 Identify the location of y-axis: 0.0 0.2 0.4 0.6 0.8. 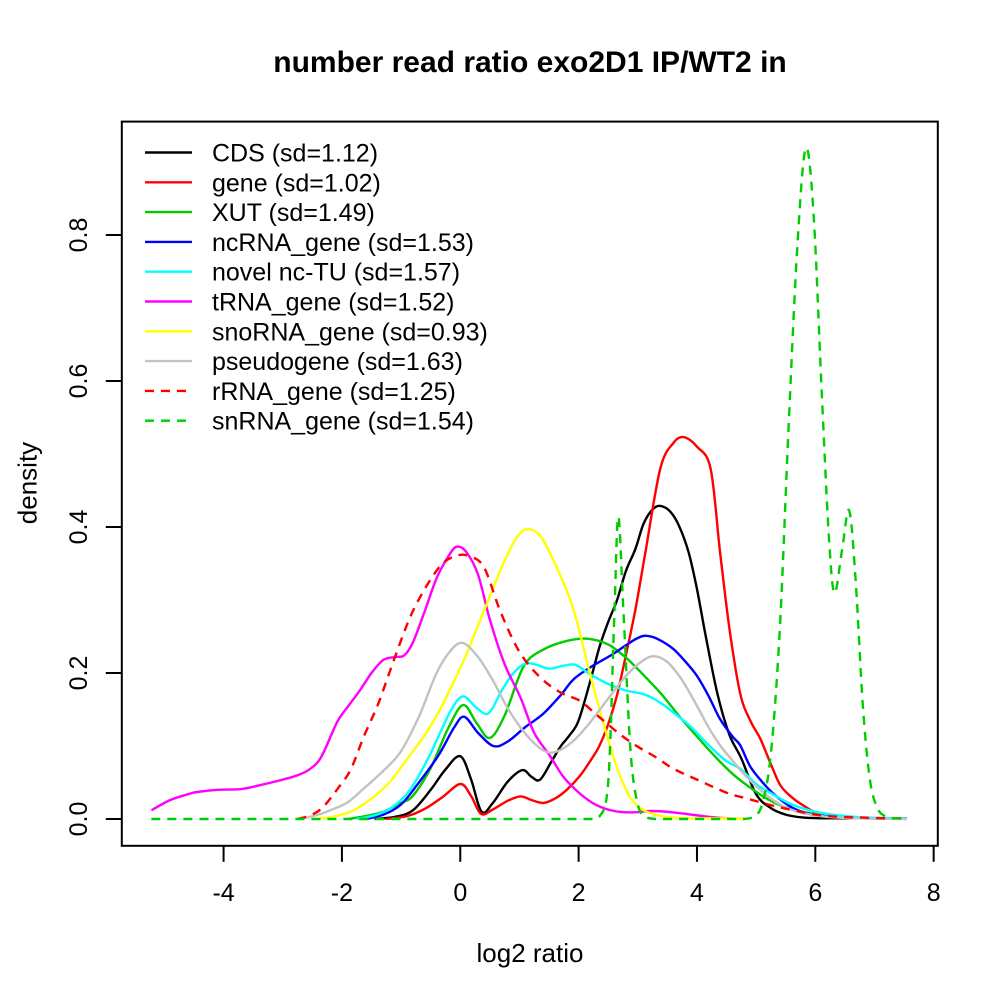
(93, 527).